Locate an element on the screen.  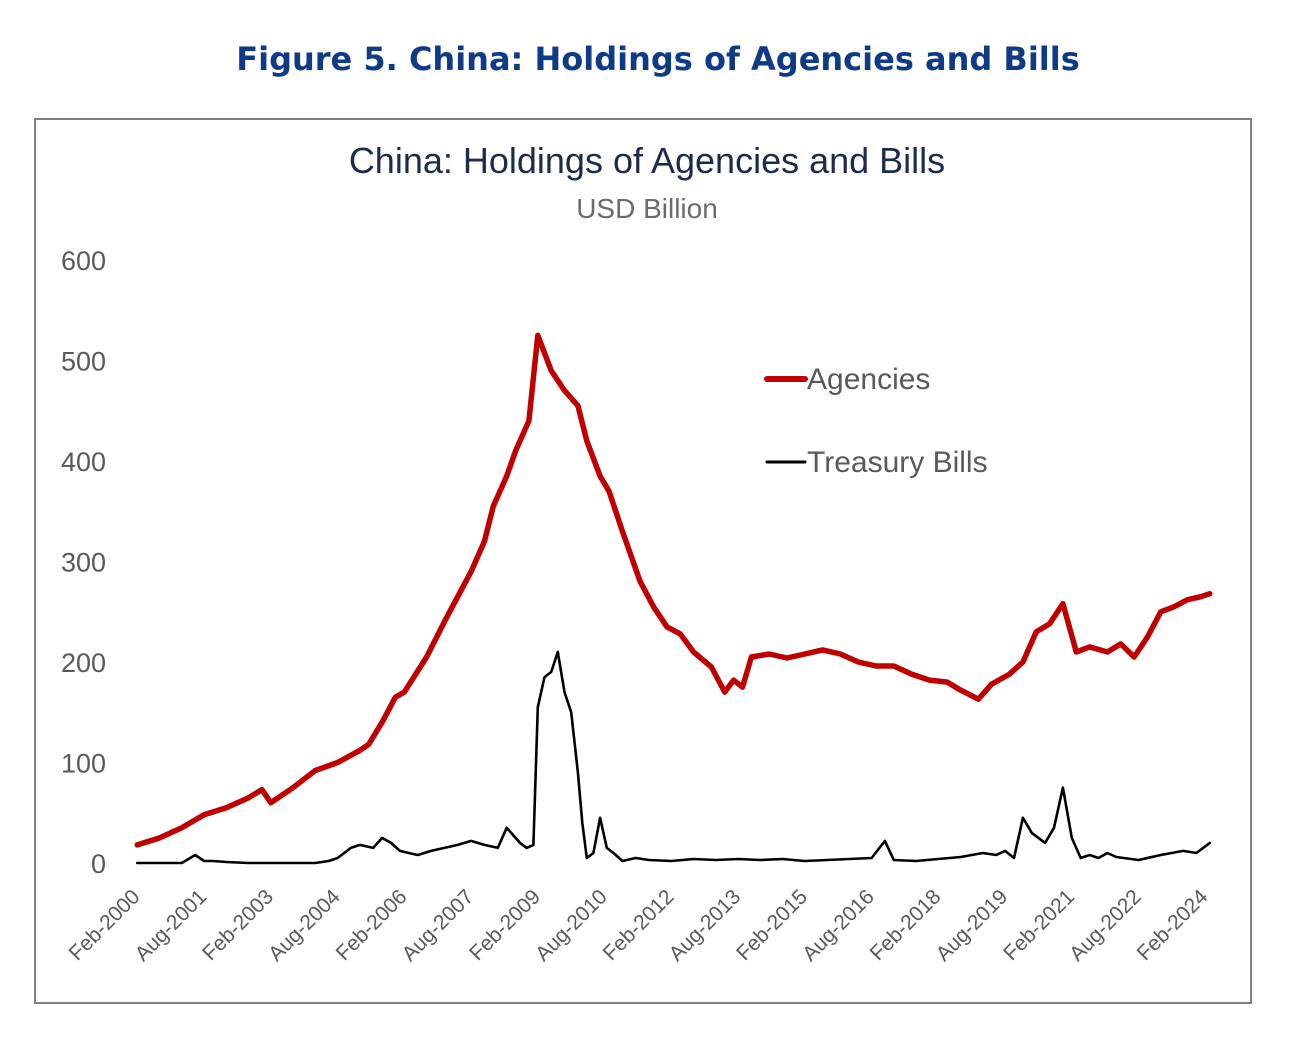
y-tick-label: 0 is located at coordinates (98, 864).